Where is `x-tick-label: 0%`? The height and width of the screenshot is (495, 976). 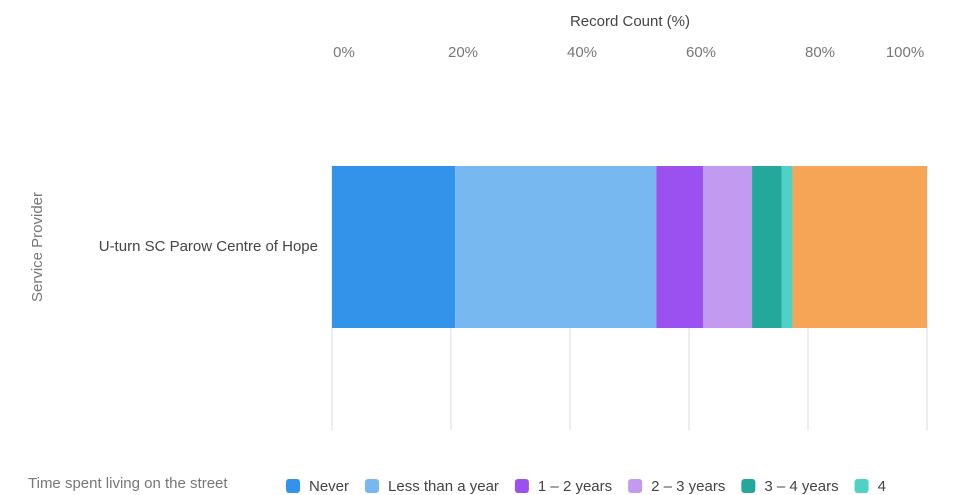 x-tick-label: 0% is located at coordinates (344, 52).